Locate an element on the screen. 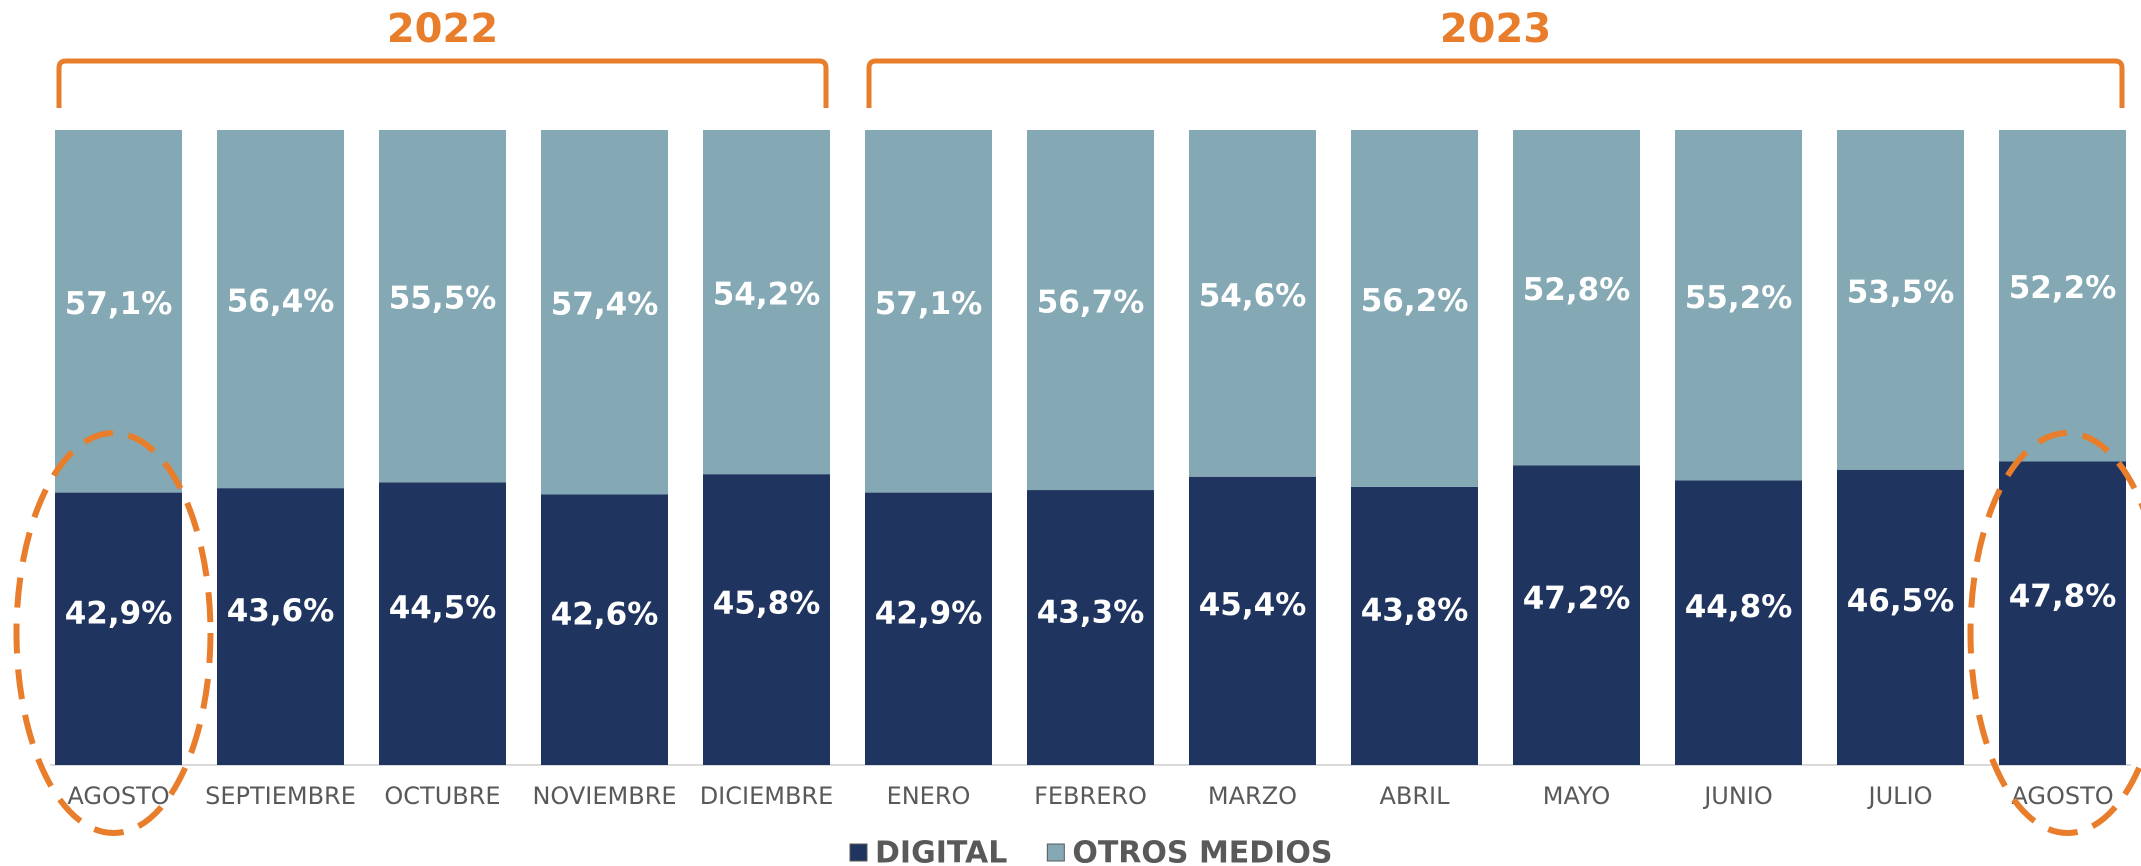 This screenshot has width=2141, height=866. x-tick-label: JULIO is located at coordinates (1900, 796).